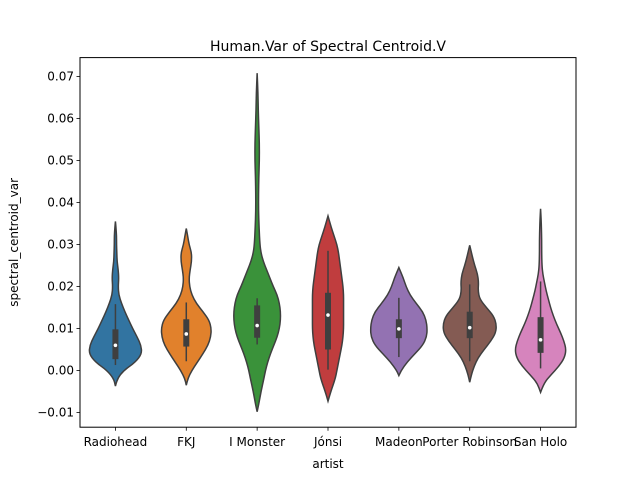  What do you see at coordinates (257, 442) in the screenshot?
I see `x-tick-label: I Monster` at bounding box center [257, 442].